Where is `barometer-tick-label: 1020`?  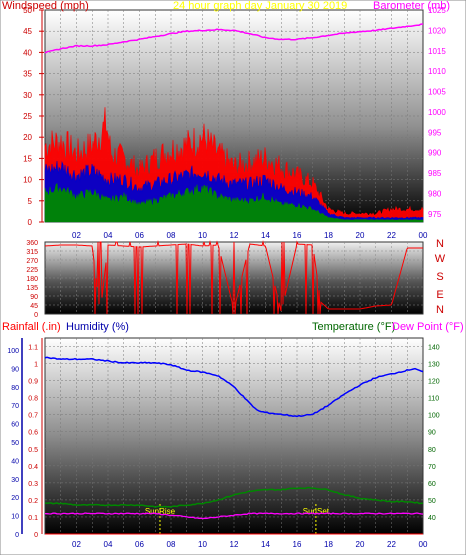 barometer-tick-label: 1020 is located at coordinates (437, 30).